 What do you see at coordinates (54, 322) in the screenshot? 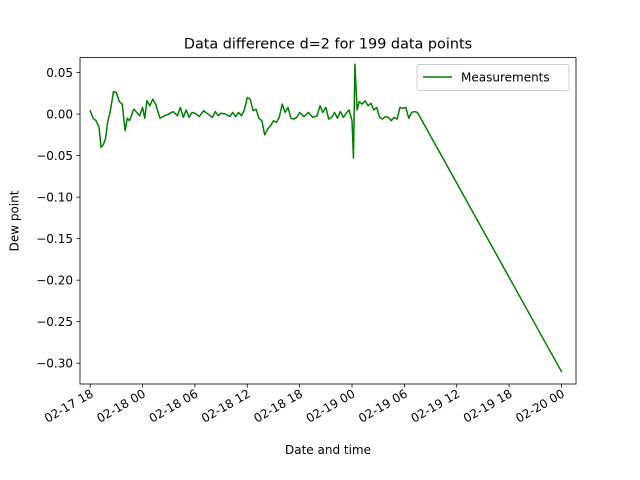
I see `y-tick-label: −0.25` at bounding box center [54, 322].